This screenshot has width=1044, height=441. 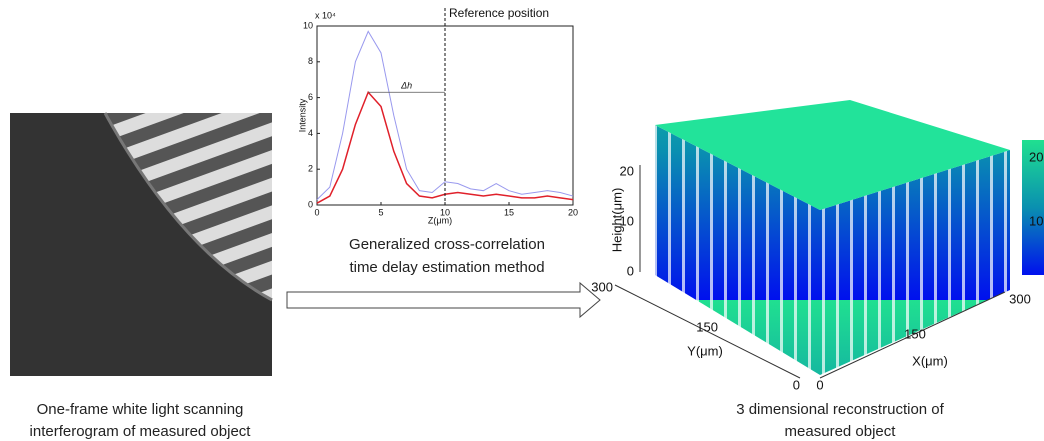 I want to click on x-tick-label: 5, so click(x=380, y=212).